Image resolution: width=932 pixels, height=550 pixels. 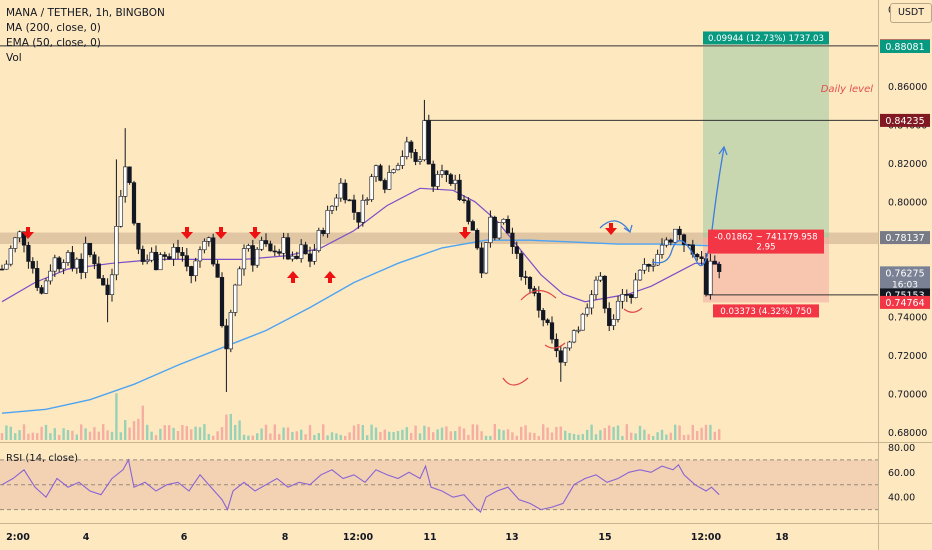 What do you see at coordinates (53, 43) in the screenshot?
I see `legend-ema: EMA (50, close, 0)` at bounding box center [53, 43].